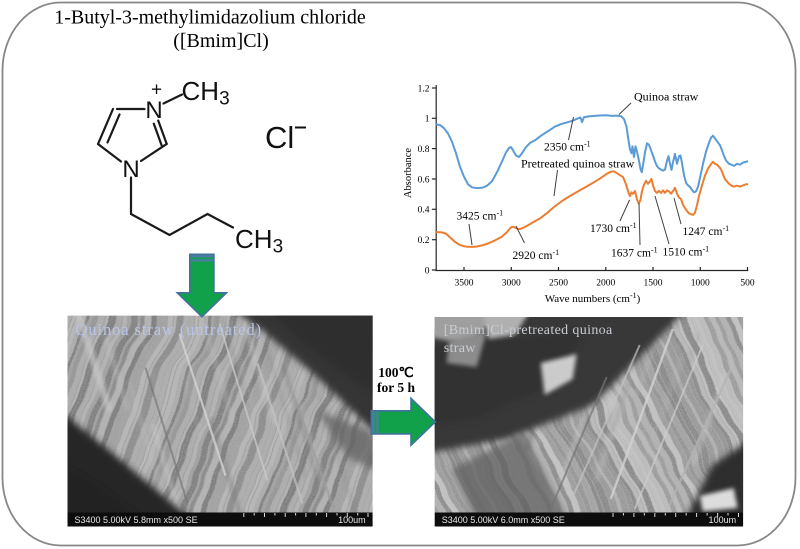 This screenshot has height=549, width=800. What do you see at coordinates (279, 137) in the screenshot?
I see `svg-text: Cl` at bounding box center [279, 137].